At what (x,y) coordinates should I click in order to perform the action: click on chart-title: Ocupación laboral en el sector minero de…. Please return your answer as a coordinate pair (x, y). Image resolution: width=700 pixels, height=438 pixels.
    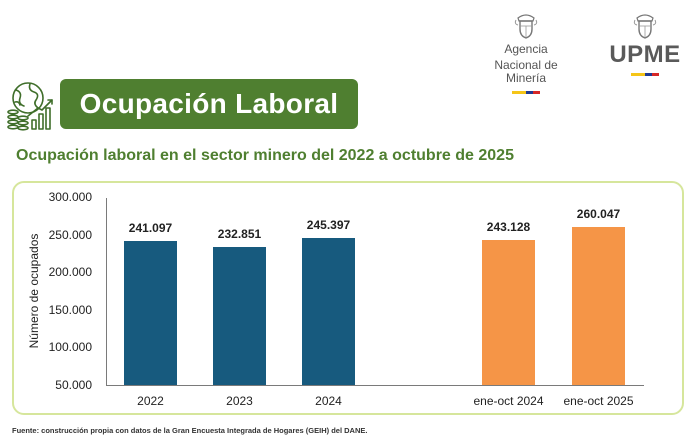
    Looking at the image, I should click on (265, 155).